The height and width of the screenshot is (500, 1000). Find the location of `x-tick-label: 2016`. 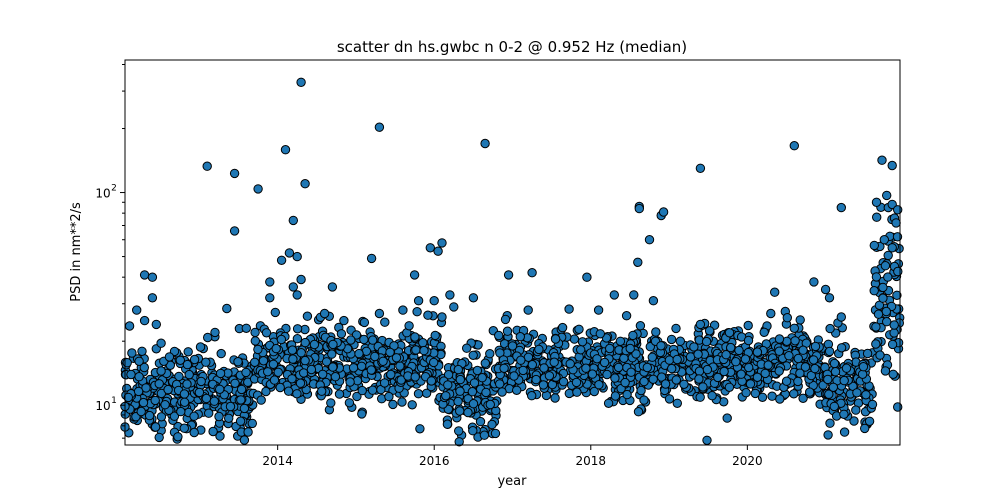

x-tick-label: 2016 is located at coordinates (434, 461).